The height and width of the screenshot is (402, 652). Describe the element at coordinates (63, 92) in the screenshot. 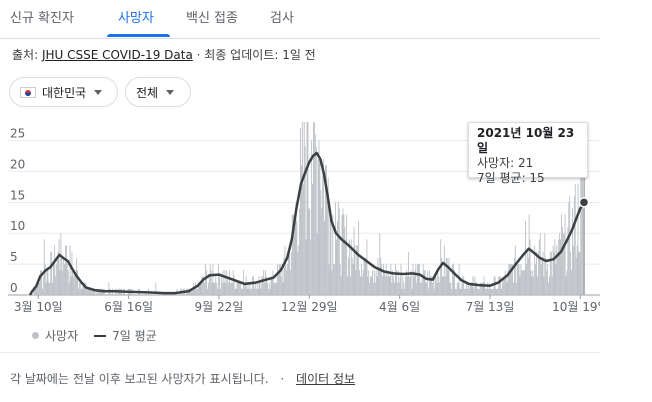

I see `country-selector: 대한민국` at that location.